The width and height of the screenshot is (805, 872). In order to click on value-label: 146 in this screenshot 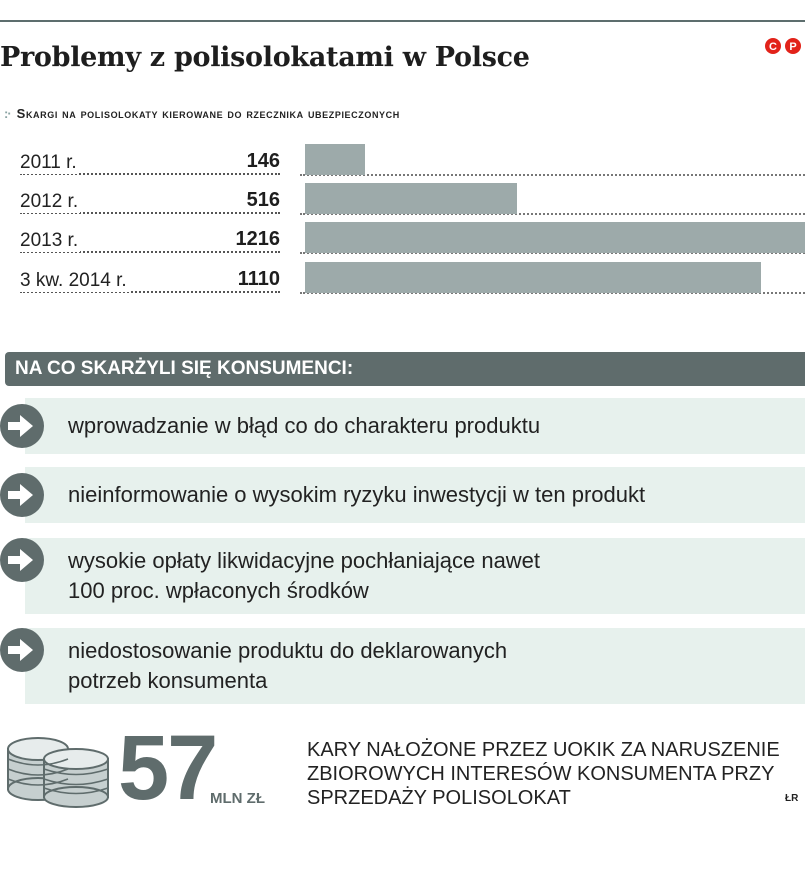, I will do `click(261, 161)`.